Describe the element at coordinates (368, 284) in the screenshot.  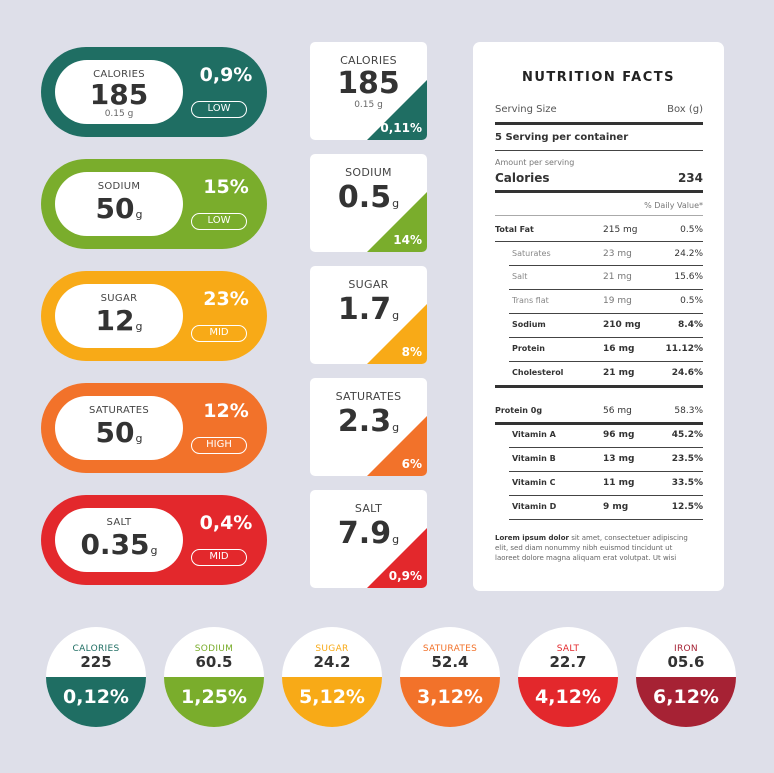
I see `square-label: SUGAR` at that location.